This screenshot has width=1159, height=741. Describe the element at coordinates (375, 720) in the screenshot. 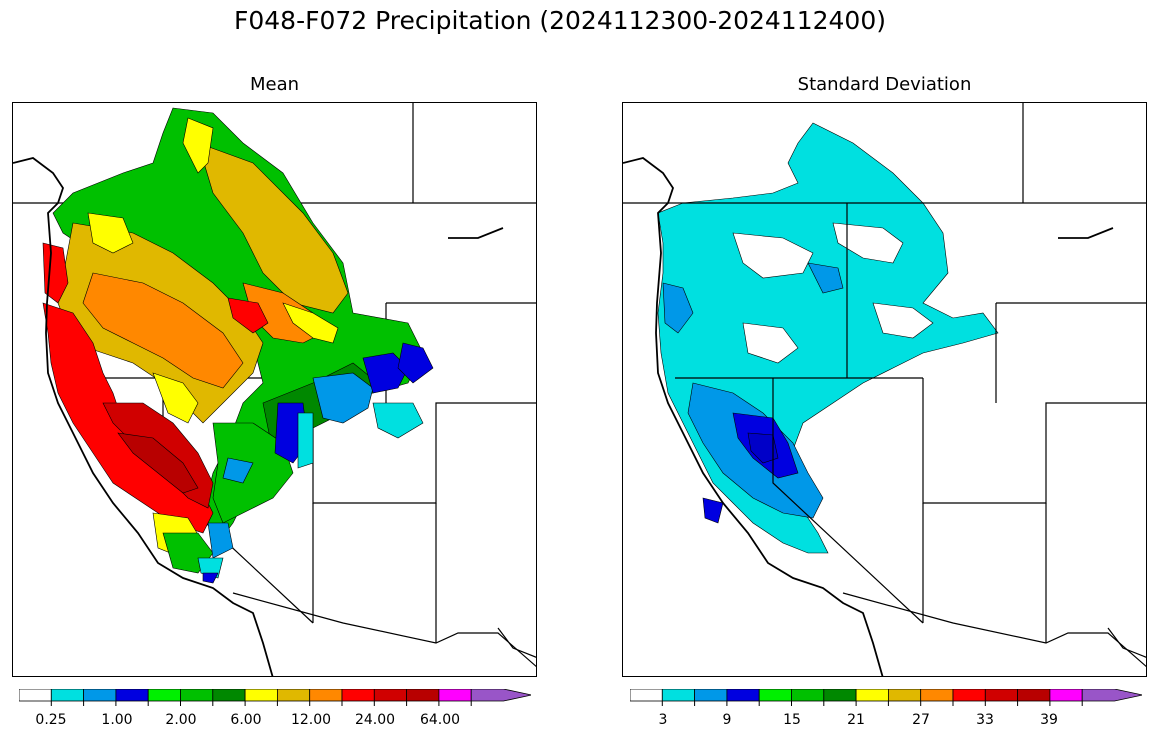

I see `mean-tick-label: 24.00` at that location.